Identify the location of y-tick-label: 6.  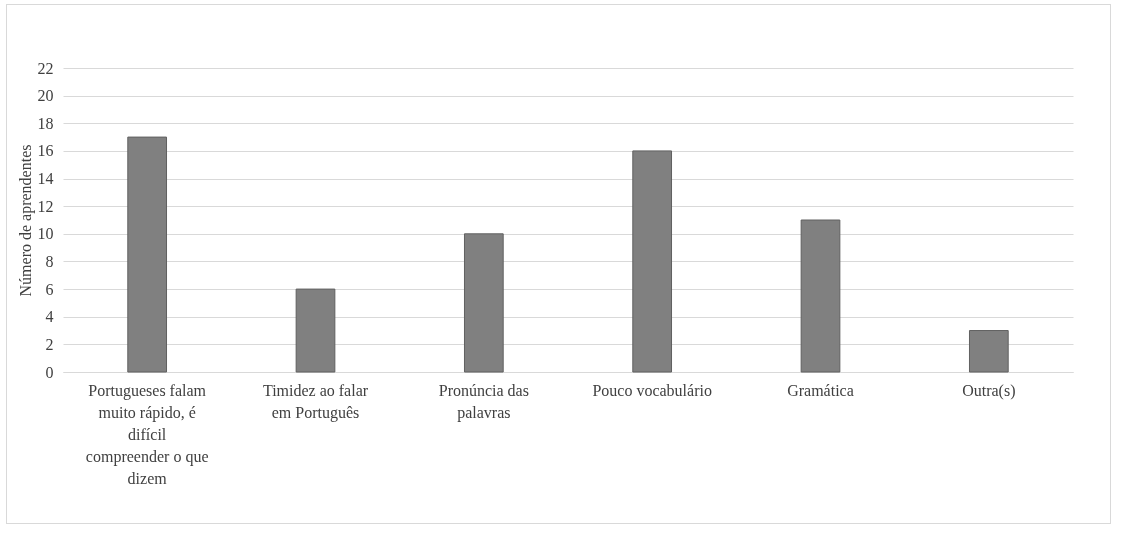
(49, 289).